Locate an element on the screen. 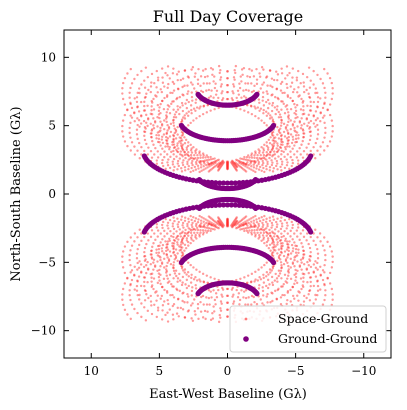 The width and height of the screenshot is (407, 410). ground-ground-point is located at coordinates (227, 205).